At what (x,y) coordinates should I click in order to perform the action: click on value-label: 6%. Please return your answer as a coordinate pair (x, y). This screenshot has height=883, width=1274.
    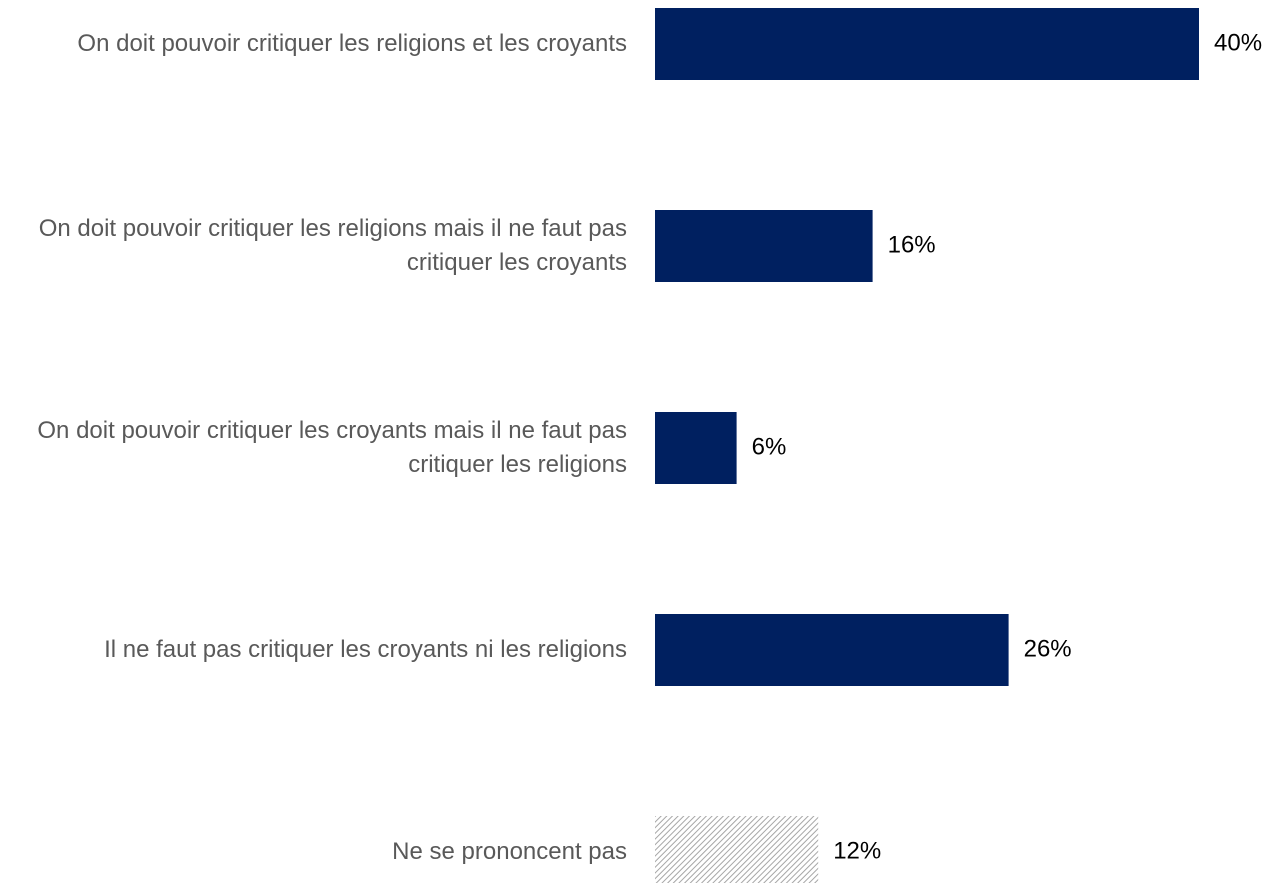
    Looking at the image, I should click on (769, 446).